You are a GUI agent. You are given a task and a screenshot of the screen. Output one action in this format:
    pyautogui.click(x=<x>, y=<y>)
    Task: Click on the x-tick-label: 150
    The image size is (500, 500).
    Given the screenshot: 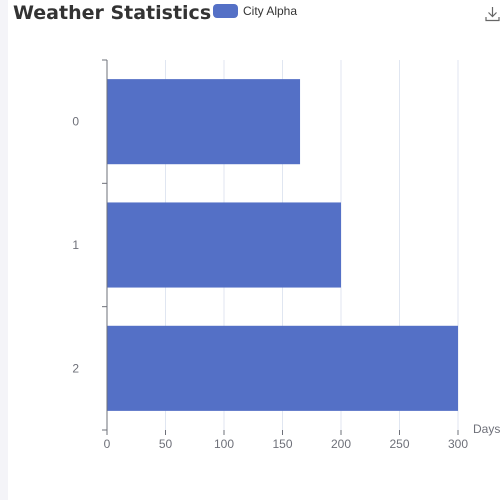 What is the action you would take?
    pyautogui.click(x=282, y=444)
    